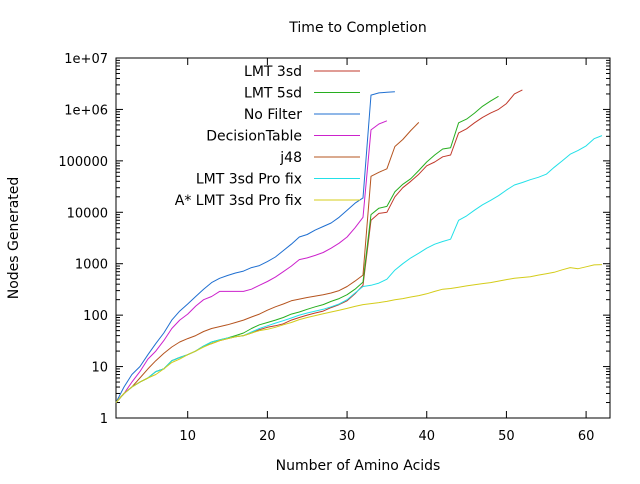 Image resolution: width=640 pixels, height=484 pixels. Describe the element at coordinates (249, 180) in the screenshot. I see `legend-label: LMT 3sd Pro fix` at that location.